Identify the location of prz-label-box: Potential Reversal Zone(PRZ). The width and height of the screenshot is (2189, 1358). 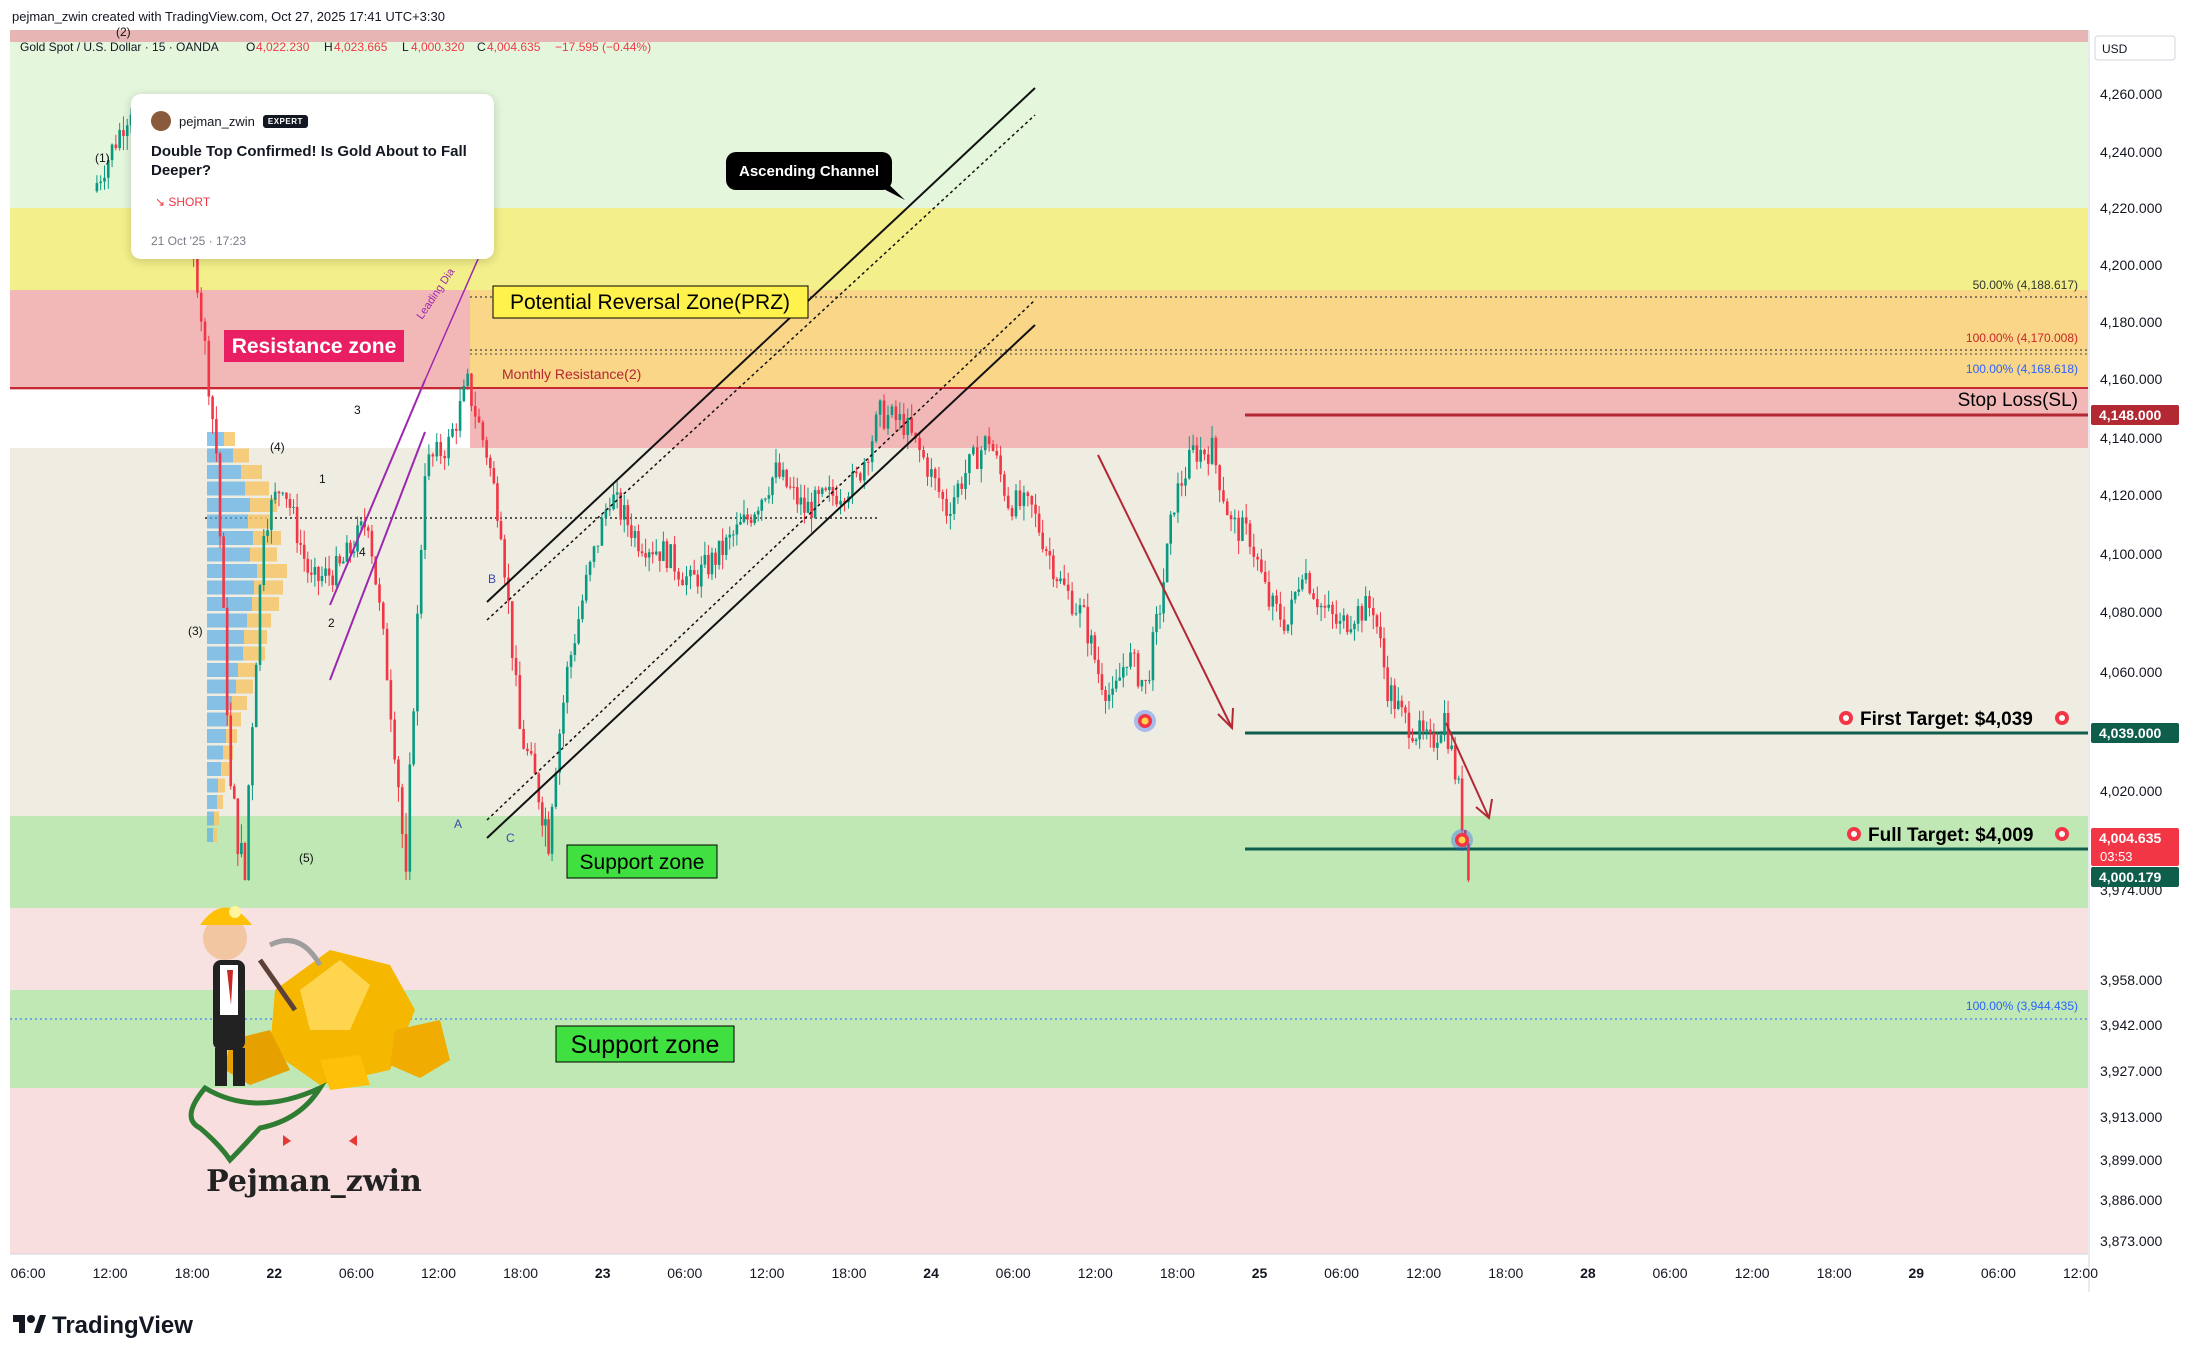
(650, 302).